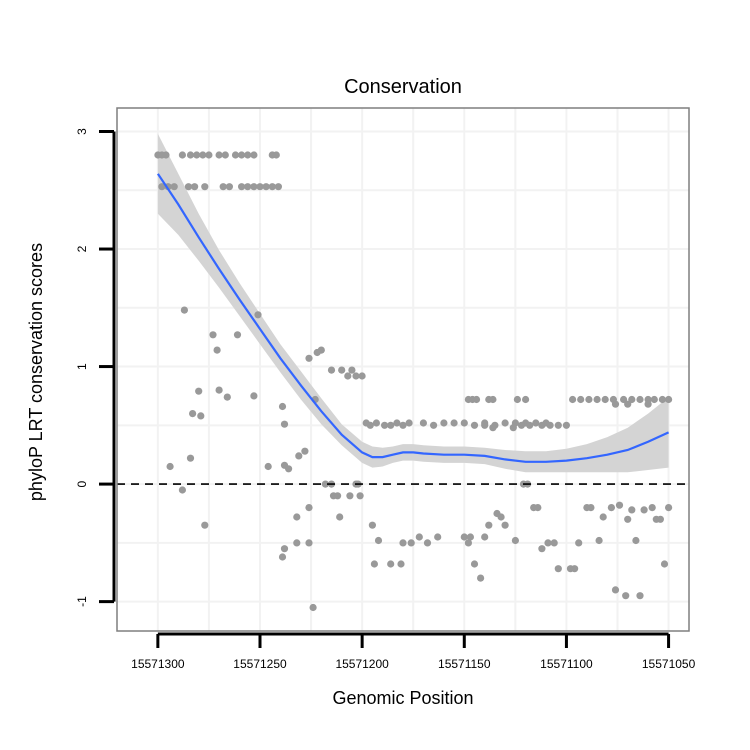 The width and height of the screenshot is (750, 750). I want to click on x-tick-label: 15571250, so click(260, 664).